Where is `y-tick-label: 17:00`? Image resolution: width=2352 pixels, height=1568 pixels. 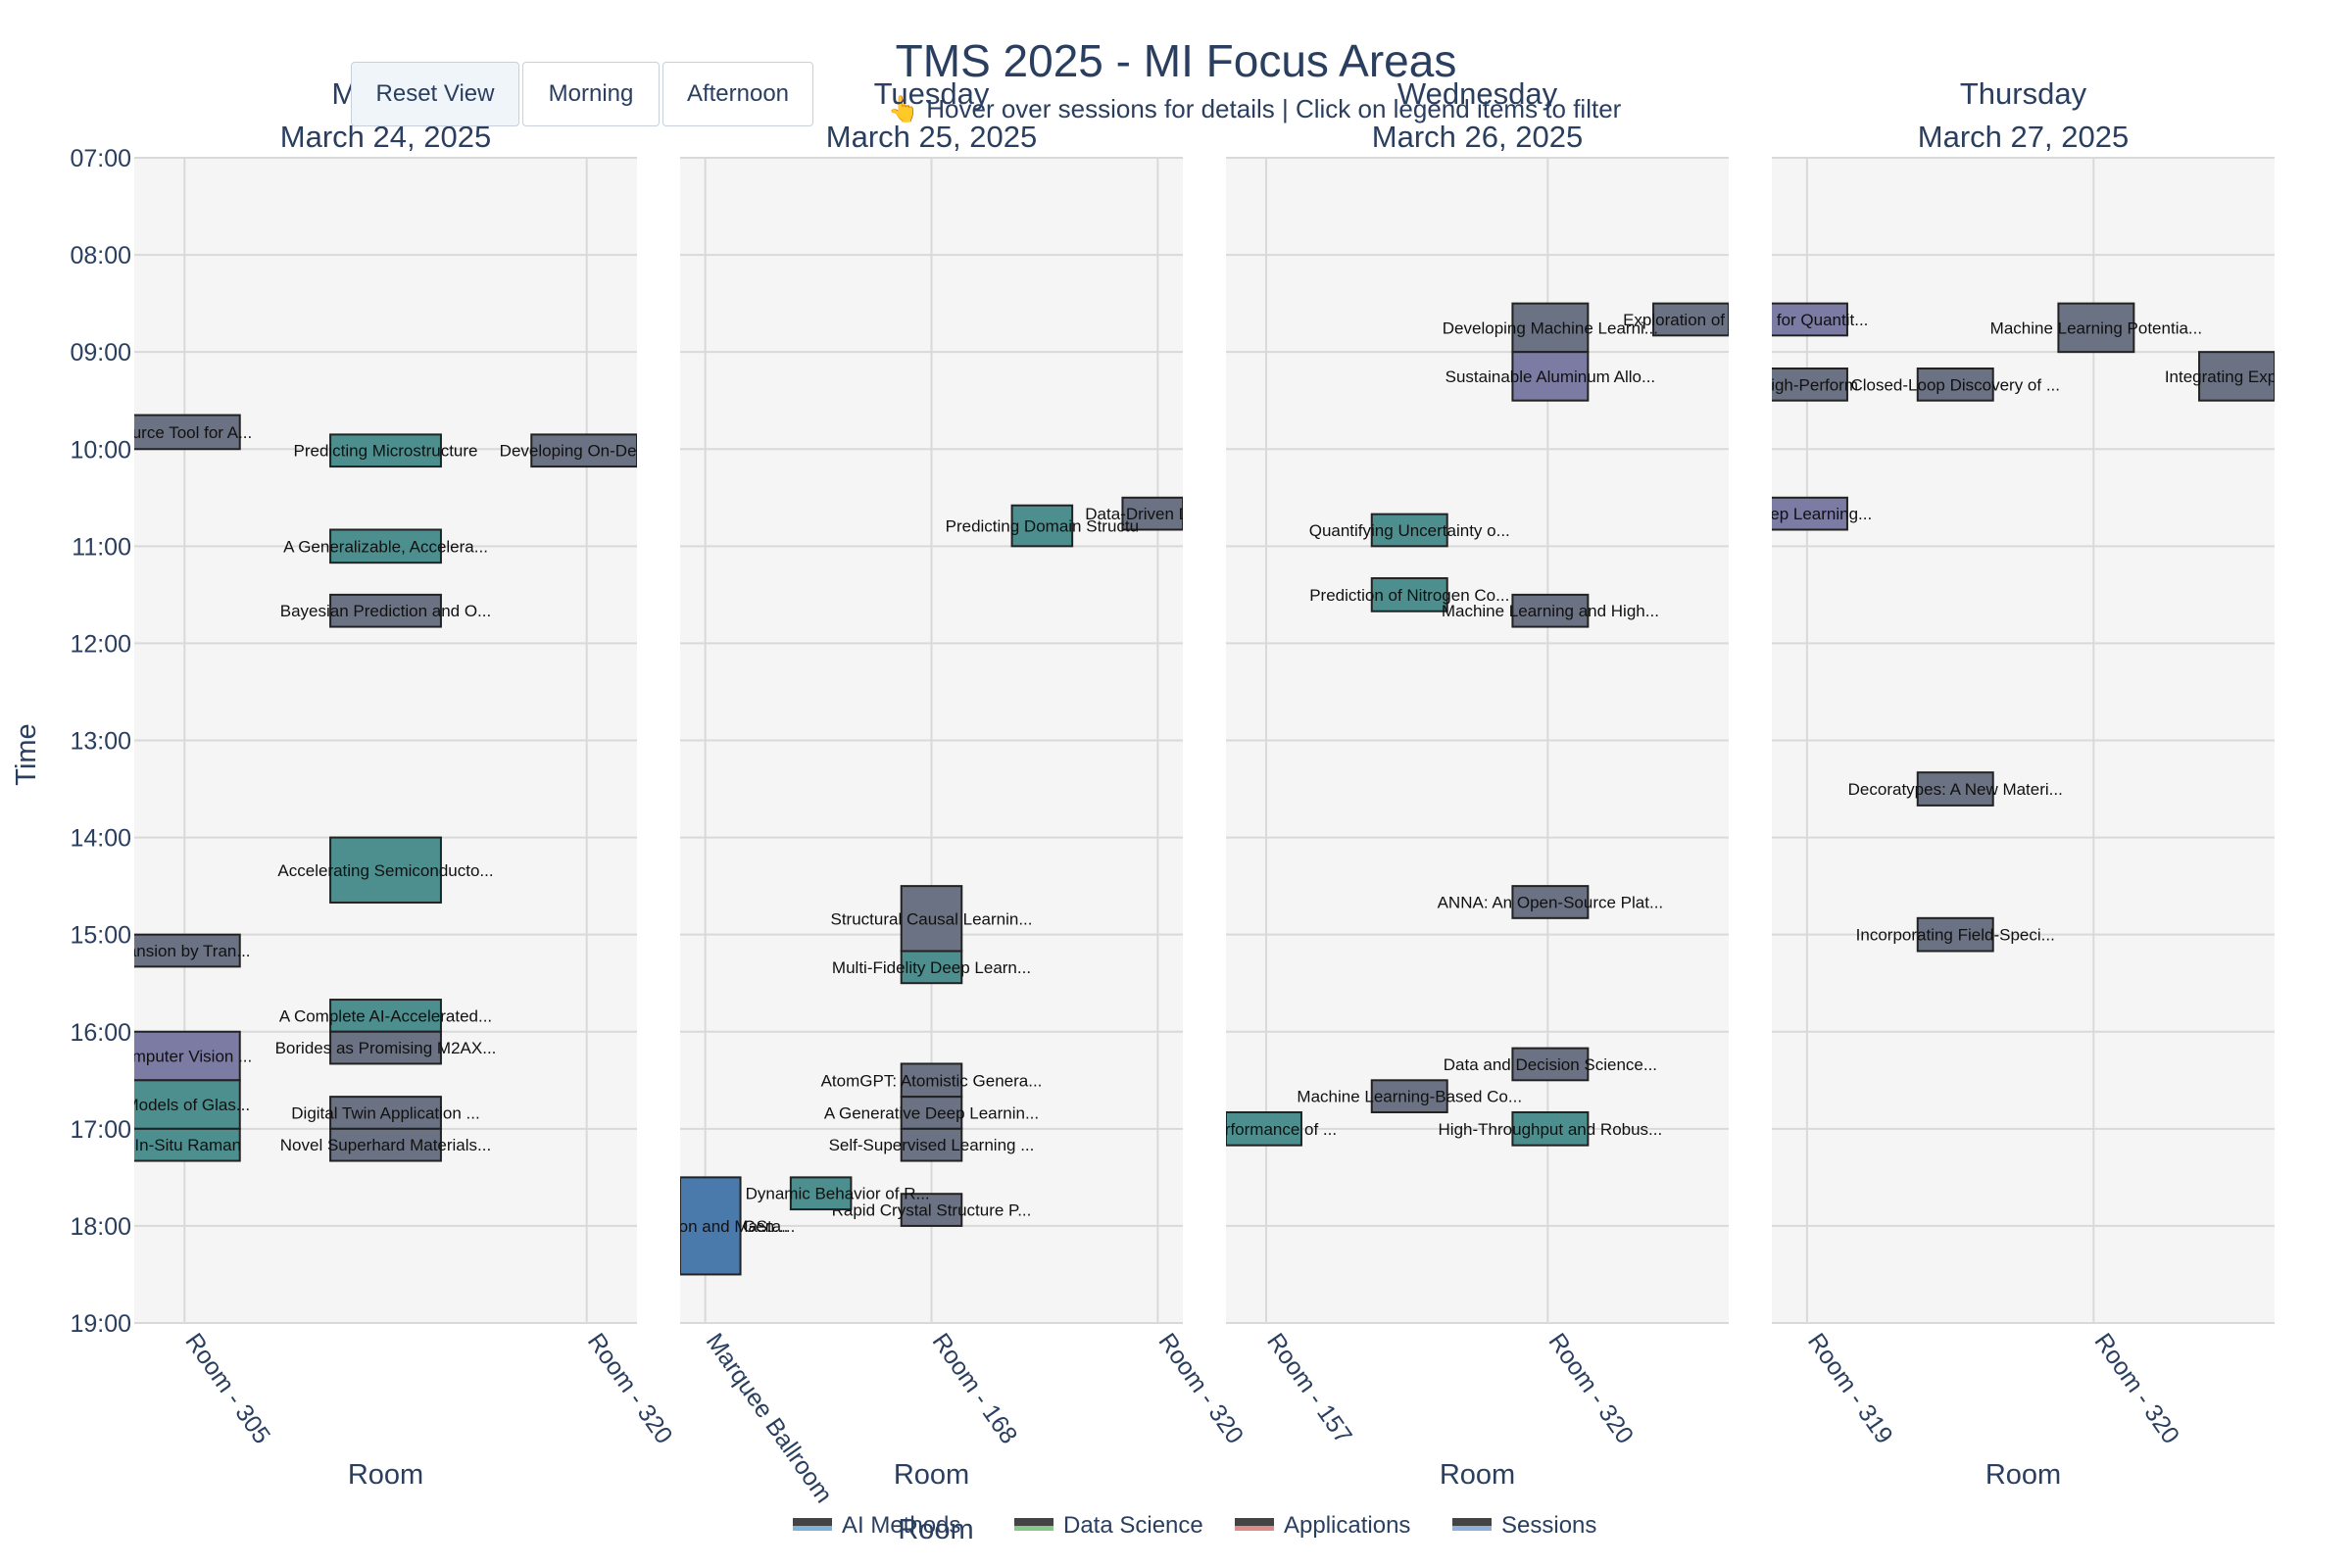
y-tick-label: 17:00 is located at coordinates (100, 1130).